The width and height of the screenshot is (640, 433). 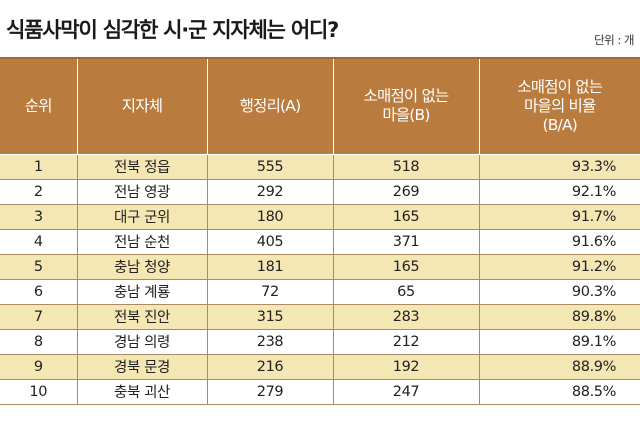 I want to click on cell-rank: 7, so click(x=39, y=317).